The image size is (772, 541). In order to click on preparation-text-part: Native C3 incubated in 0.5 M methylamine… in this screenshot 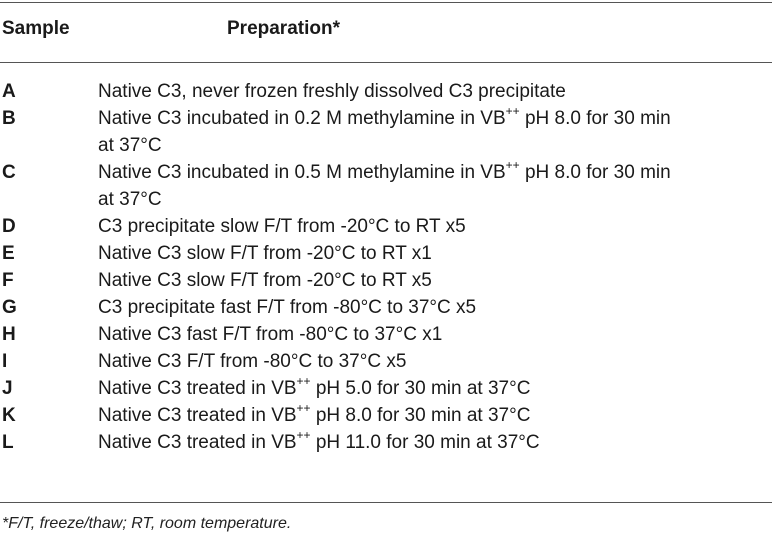, I will do `click(302, 172)`.